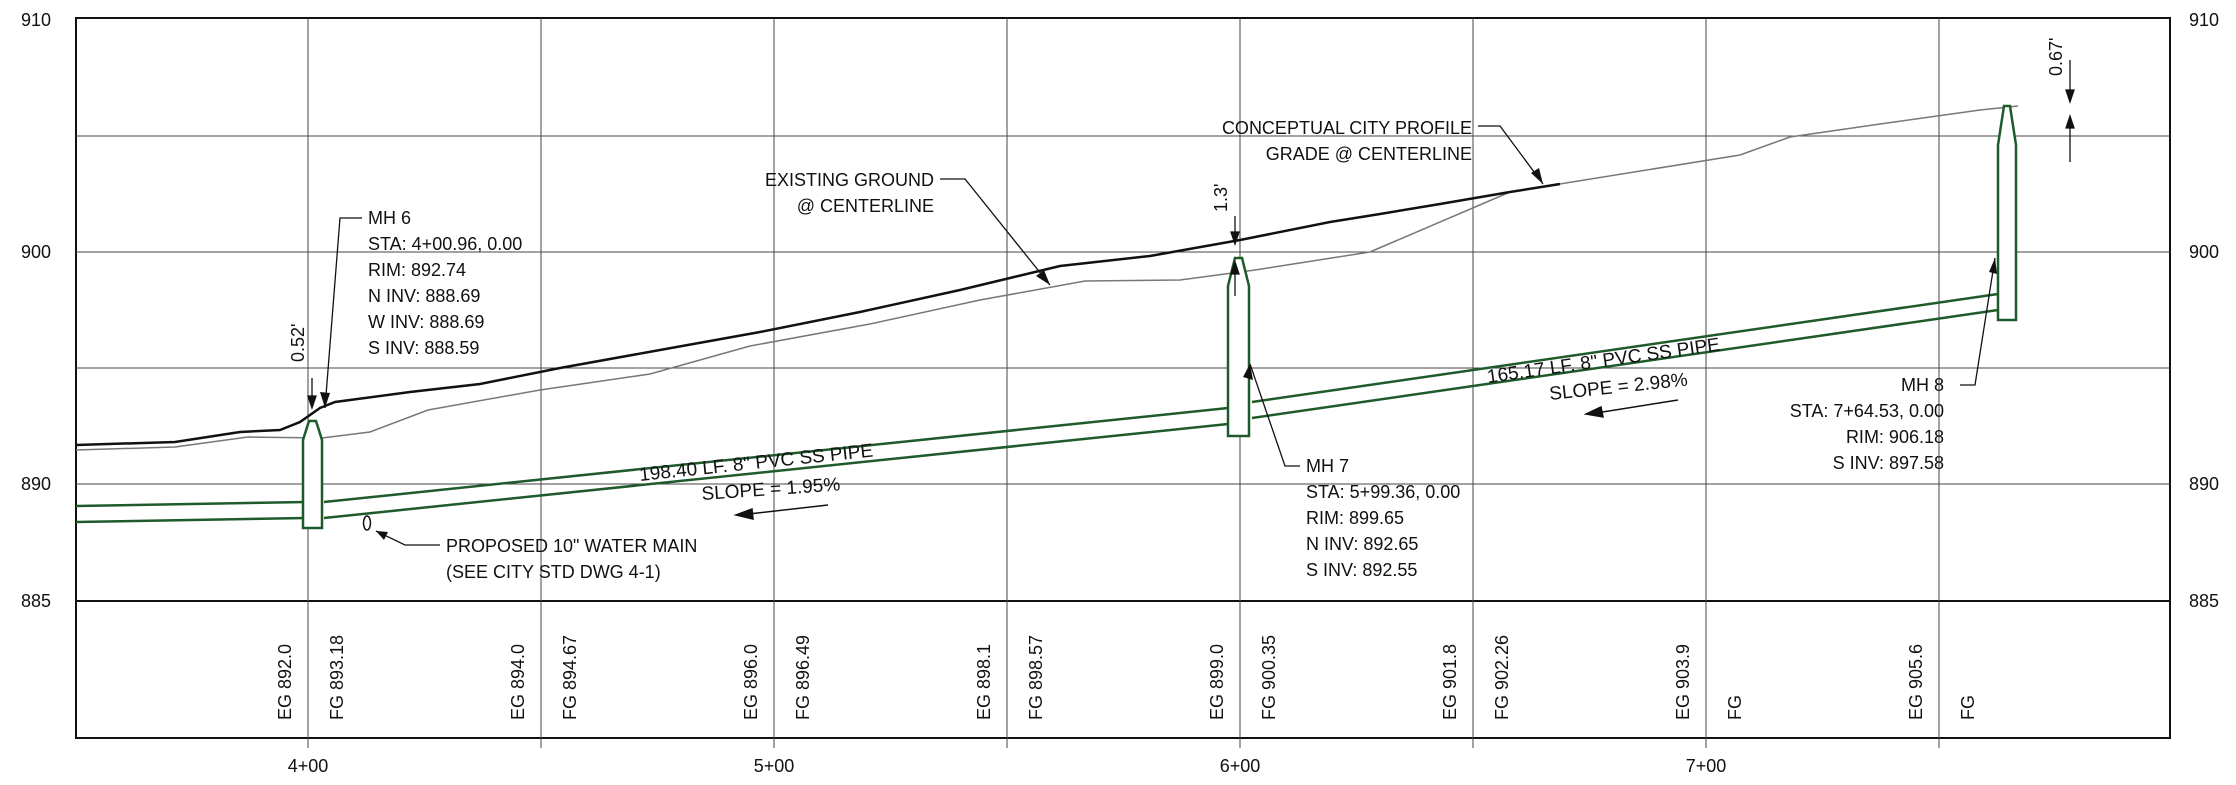  What do you see at coordinates (1269, 677) in the screenshot?
I see `bottom-label-fg-900: FG 900.35` at bounding box center [1269, 677].